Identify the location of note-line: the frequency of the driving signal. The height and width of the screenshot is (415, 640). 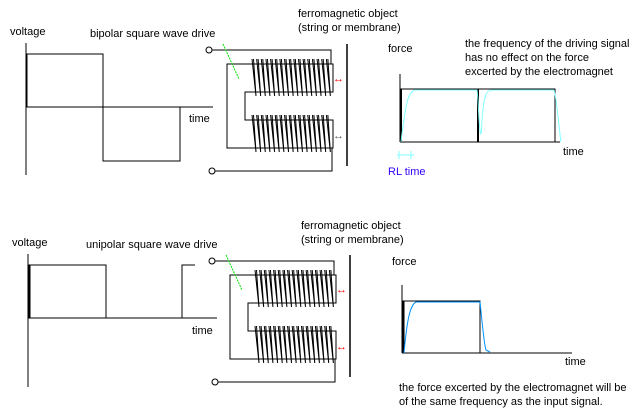
(547, 44).